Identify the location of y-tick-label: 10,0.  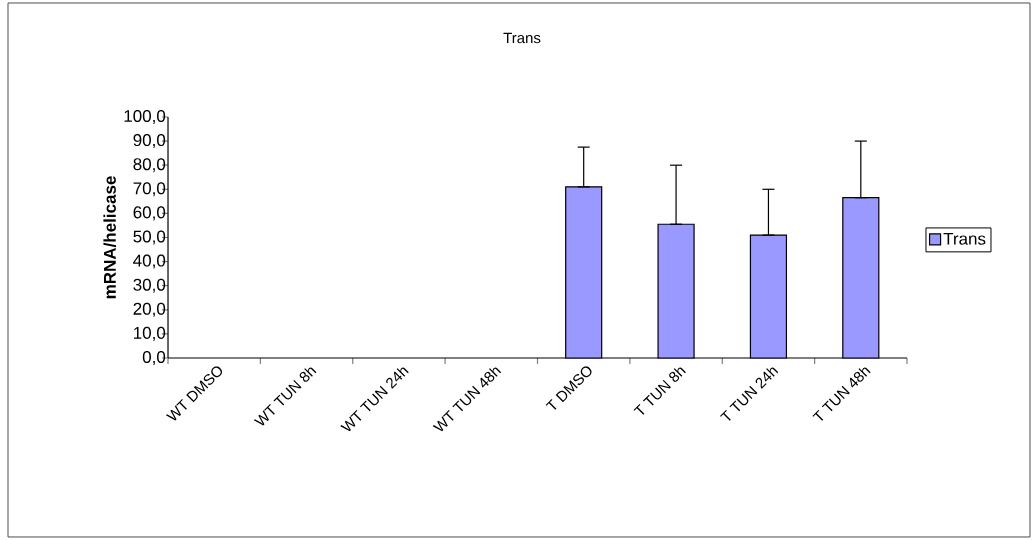
(150, 333).